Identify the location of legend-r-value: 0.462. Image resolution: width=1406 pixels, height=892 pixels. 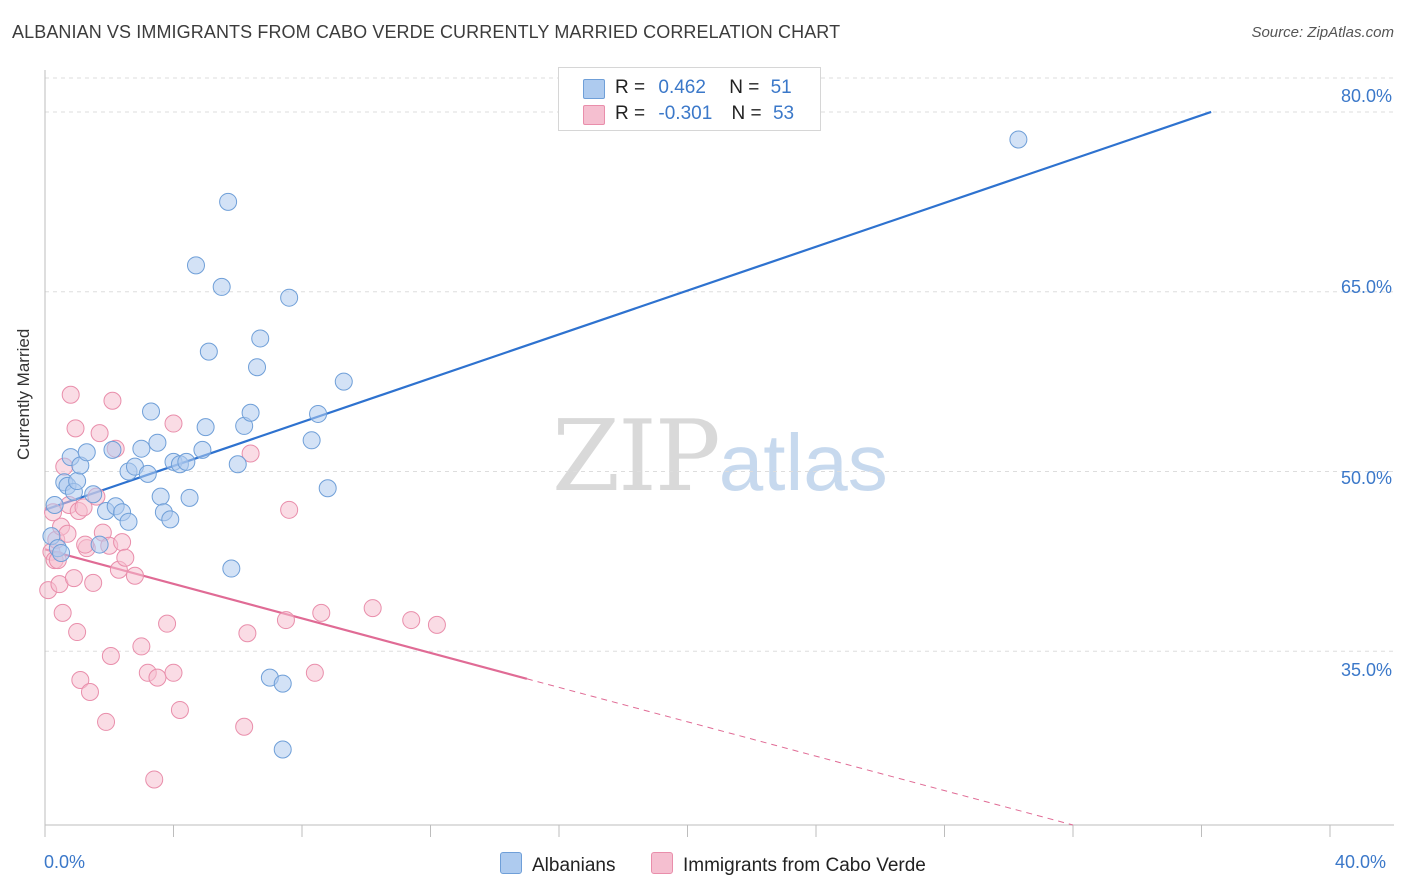
(682, 87).